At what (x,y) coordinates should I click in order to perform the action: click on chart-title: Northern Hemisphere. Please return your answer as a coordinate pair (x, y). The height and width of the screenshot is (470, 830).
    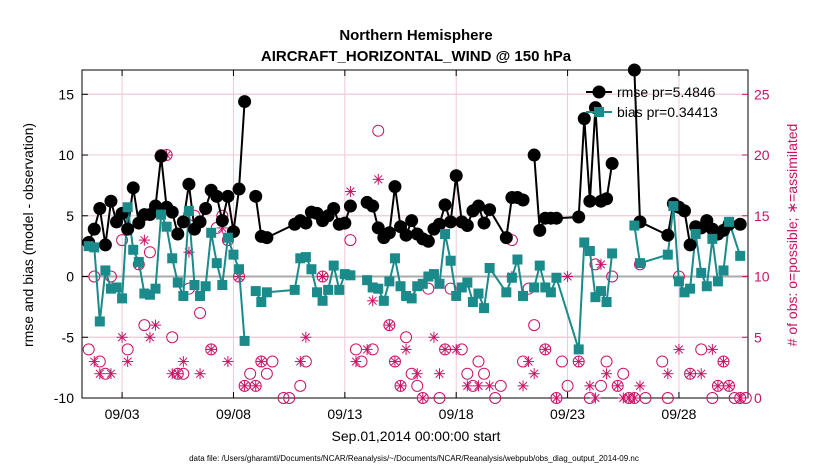
    Looking at the image, I should click on (415, 35).